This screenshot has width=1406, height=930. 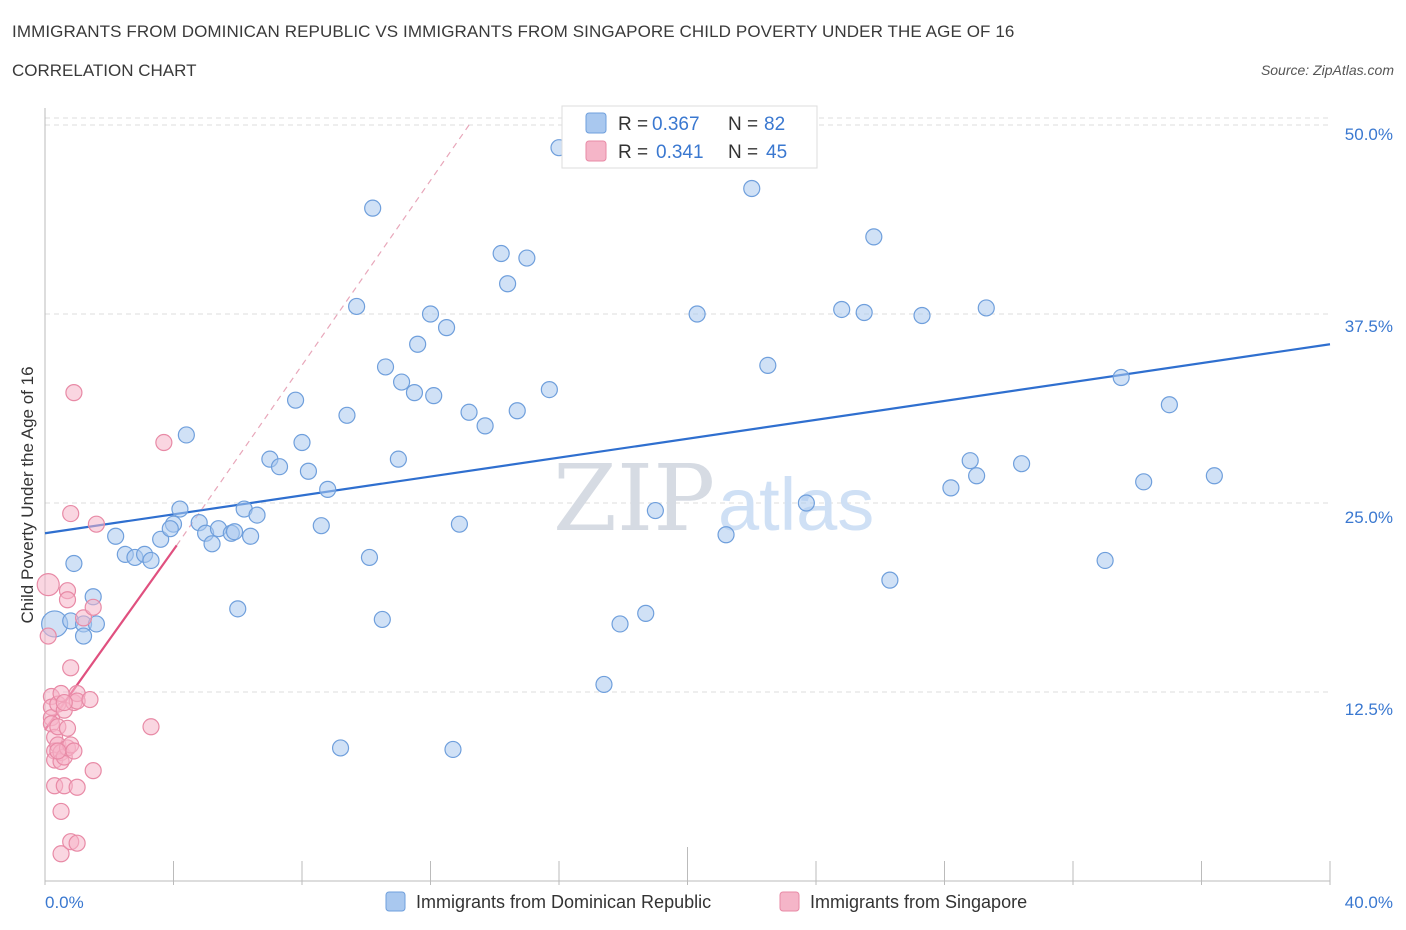 What do you see at coordinates (776, 152) in the screenshot?
I see `legend-n-value-pink: 45` at bounding box center [776, 152].